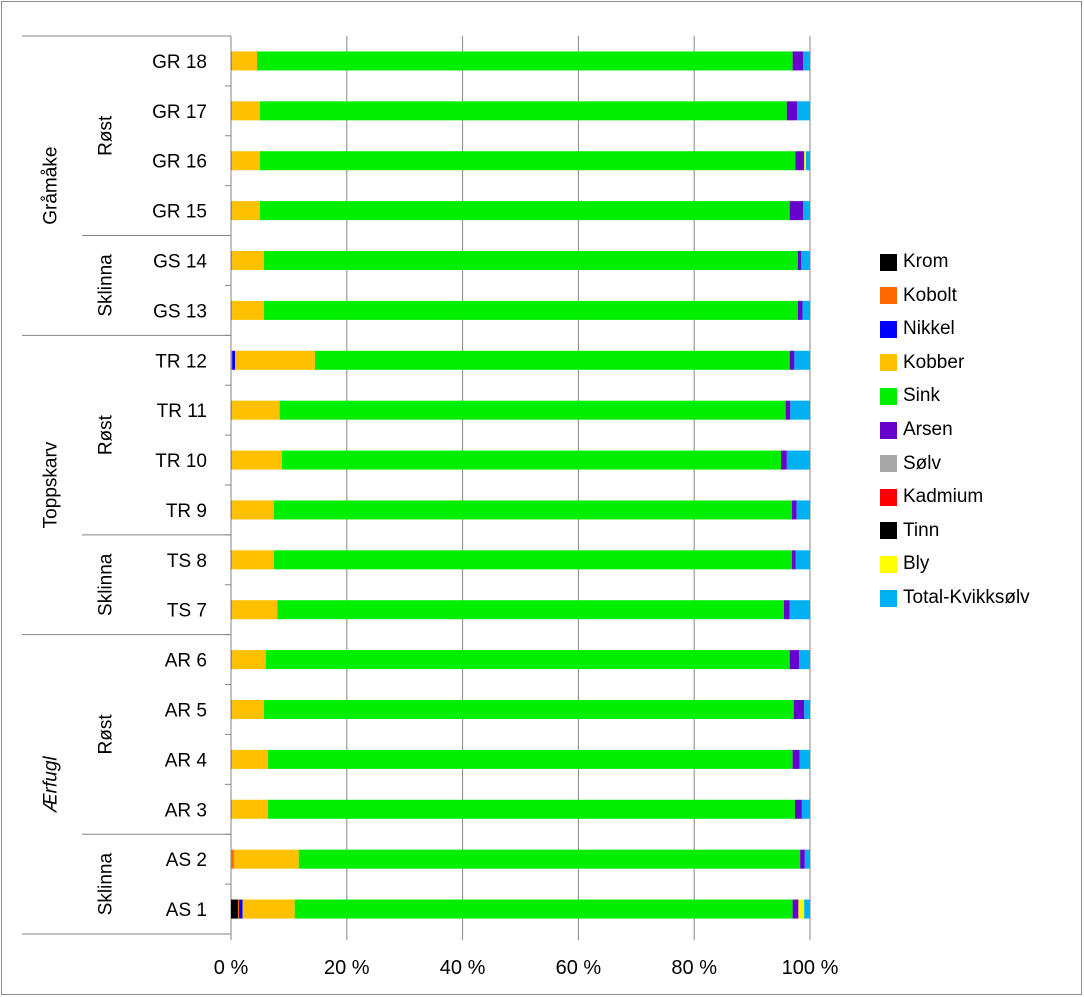 The height and width of the screenshot is (997, 1084). What do you see at coordinates (928, 429) in the screenshot?
I see `legend-label: Arsen` at bounding box center [928, 429].